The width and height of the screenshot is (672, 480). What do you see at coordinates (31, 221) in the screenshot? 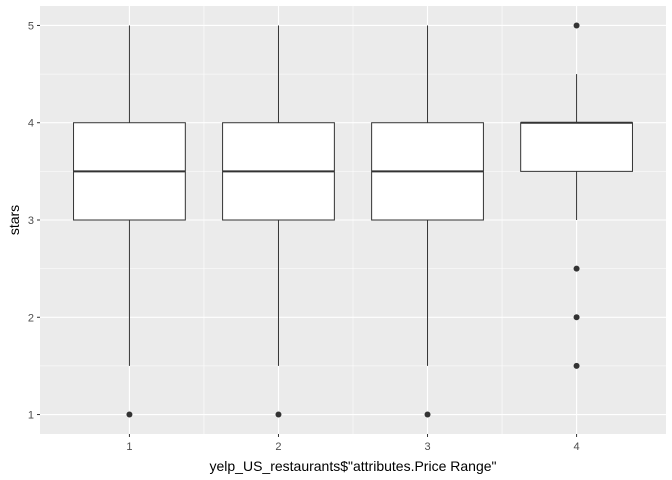
I see `y-tick-label: 3` at bounding box center [31, 221].